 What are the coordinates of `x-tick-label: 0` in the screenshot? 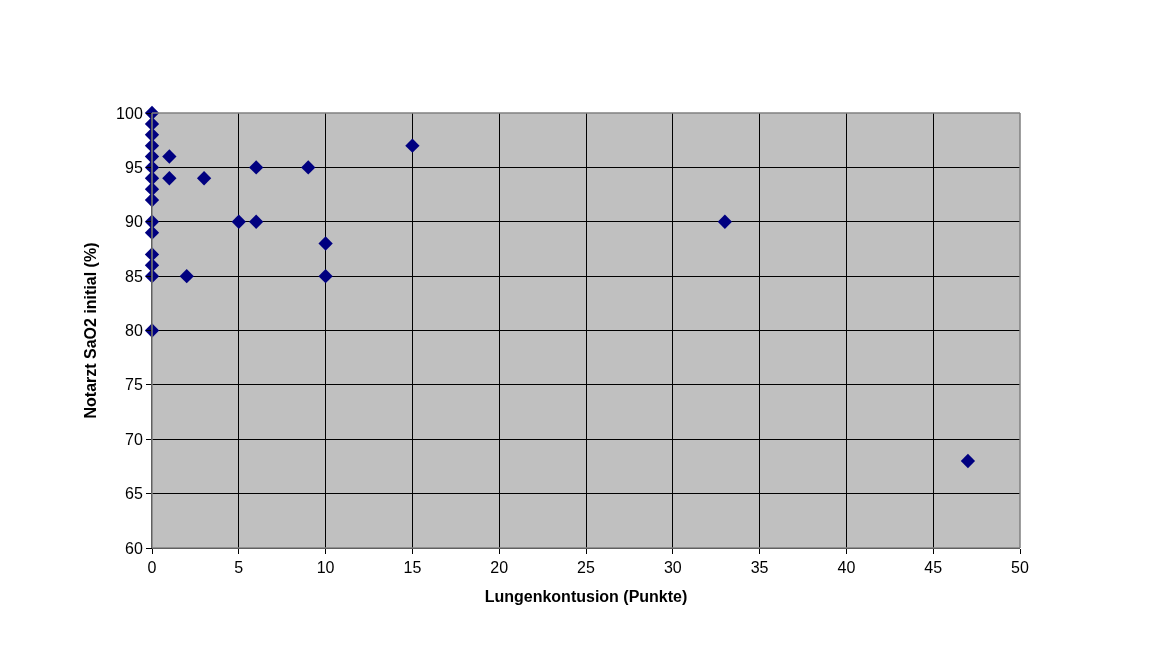 It's located at (152, 568).